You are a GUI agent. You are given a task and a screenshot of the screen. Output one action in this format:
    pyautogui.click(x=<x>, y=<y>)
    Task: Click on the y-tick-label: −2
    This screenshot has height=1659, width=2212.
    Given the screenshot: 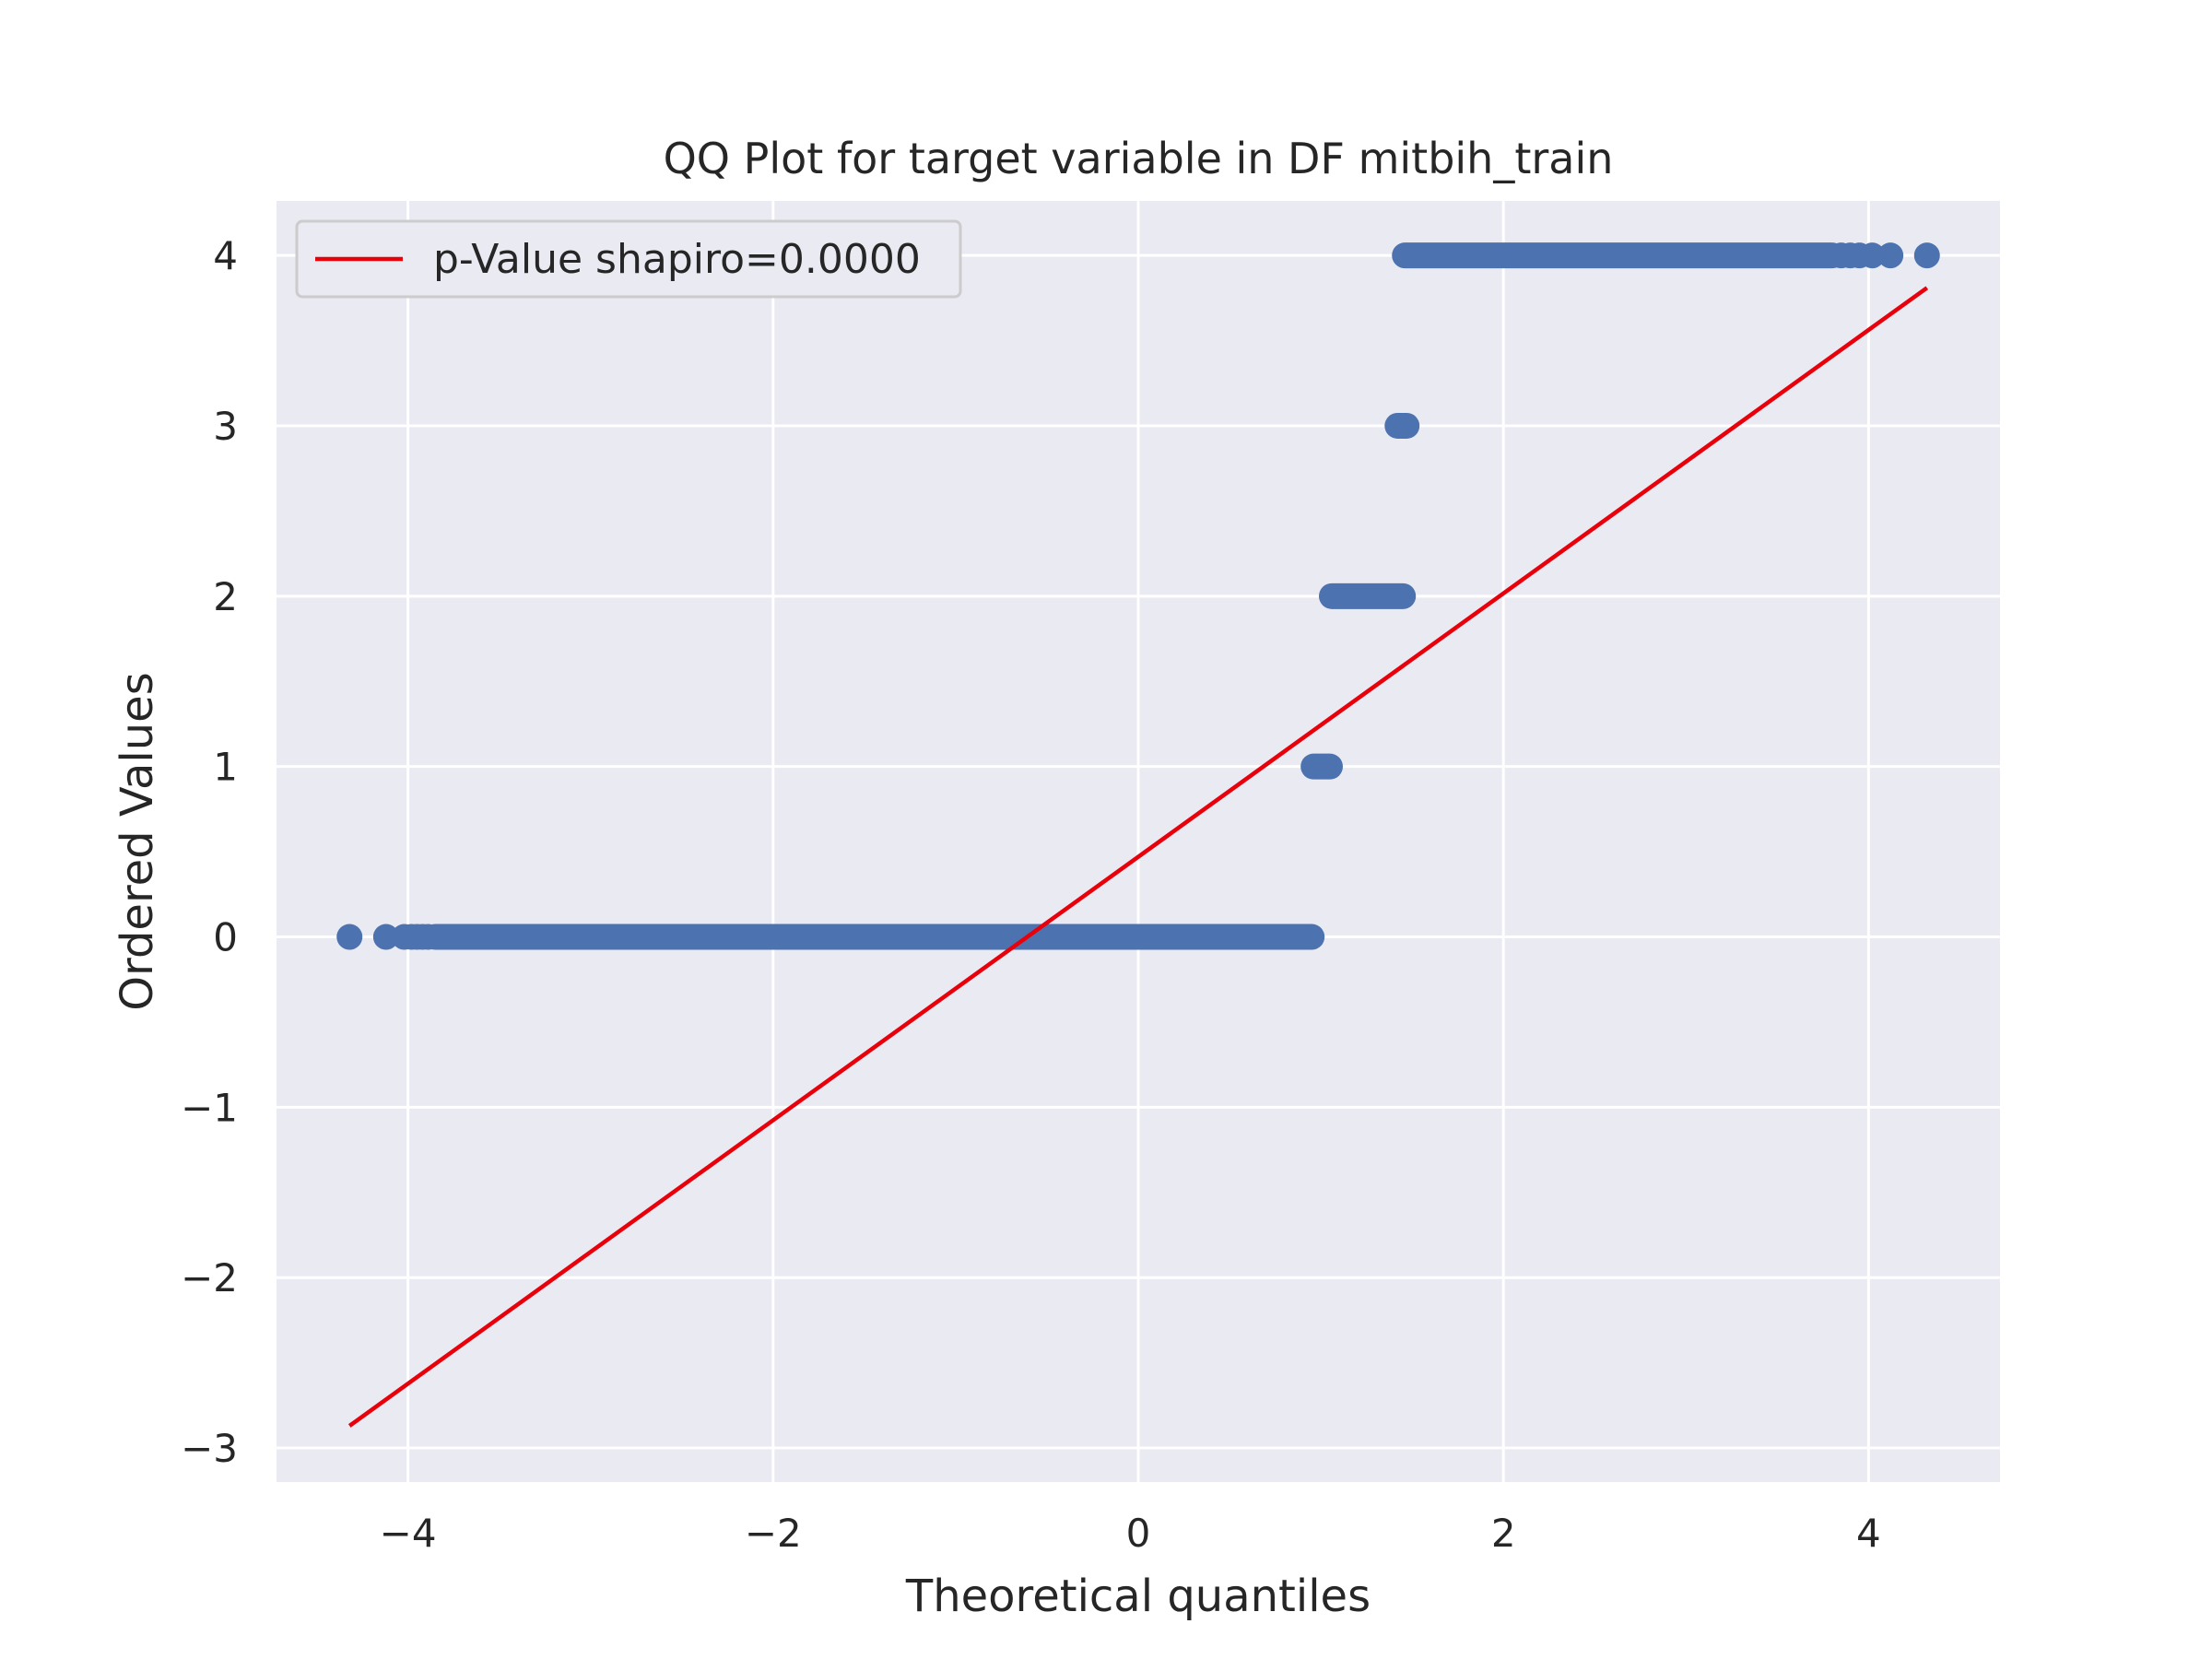 What is the action you would take?
    pyautogui.click(x=209, y=1277)
    